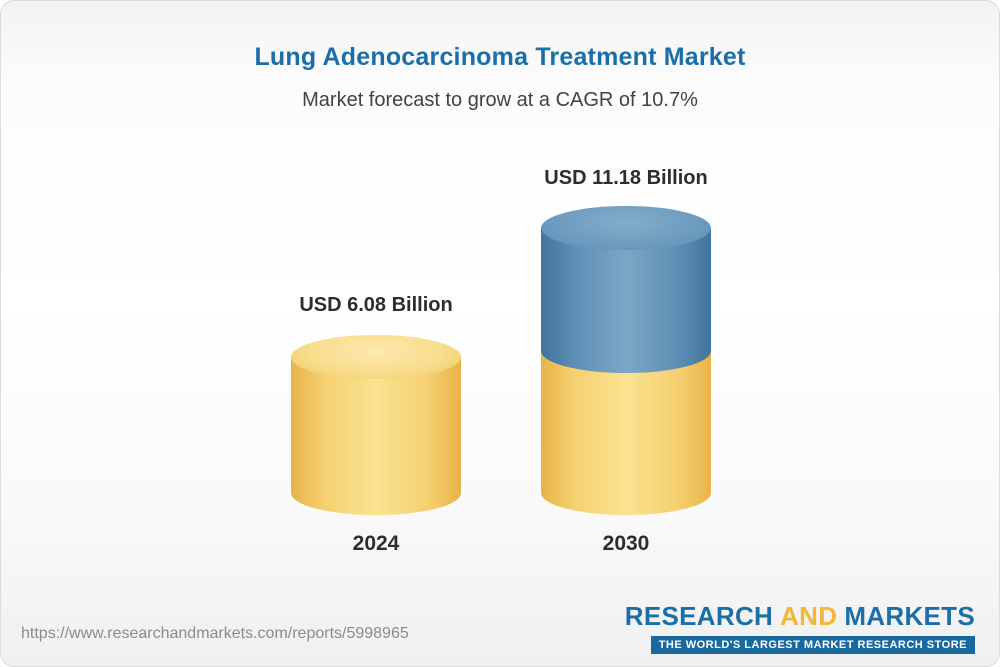  Describe the element at coordinates (376, 357) in the screenshot. I see `bar-2024-top-cap` at that location.